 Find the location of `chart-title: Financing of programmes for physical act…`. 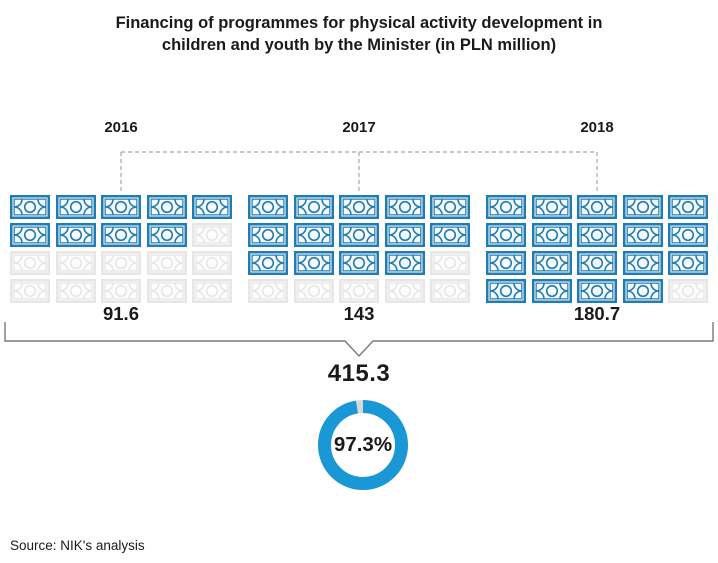

chart-title: Financing of programmes for physical act… is located at coordinates (359, 34).